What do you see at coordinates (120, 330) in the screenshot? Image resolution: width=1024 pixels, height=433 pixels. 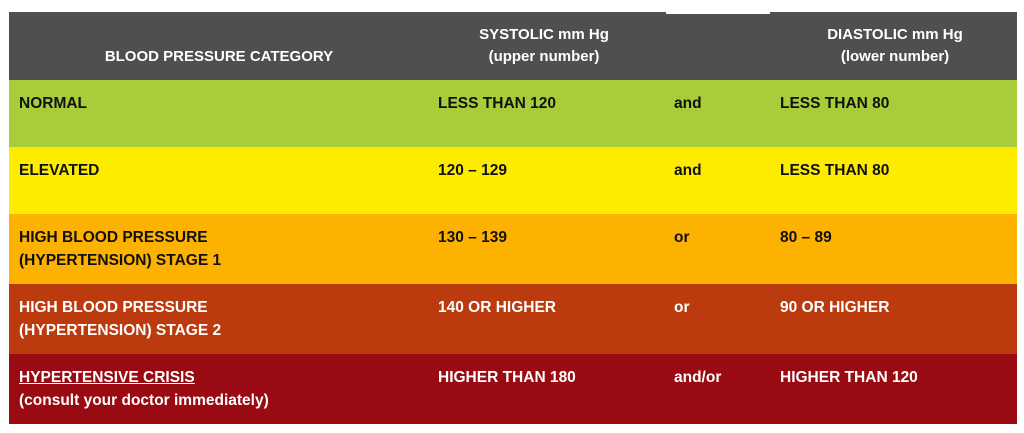 I see `category-sublabel: (HYPERTENSION) STAGE 2` at bounding box center [120, 330].